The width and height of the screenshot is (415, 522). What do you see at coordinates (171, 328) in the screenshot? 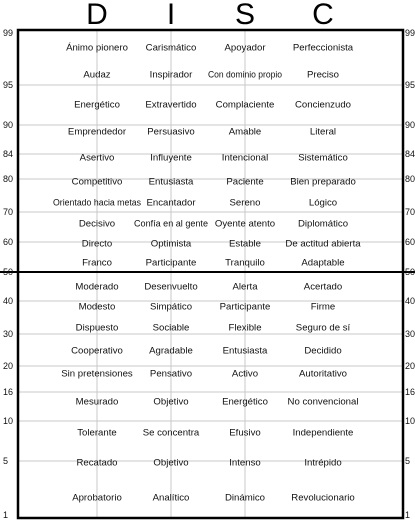
I see `word-cell-i: Sociable` at bounding box center [171, 328].